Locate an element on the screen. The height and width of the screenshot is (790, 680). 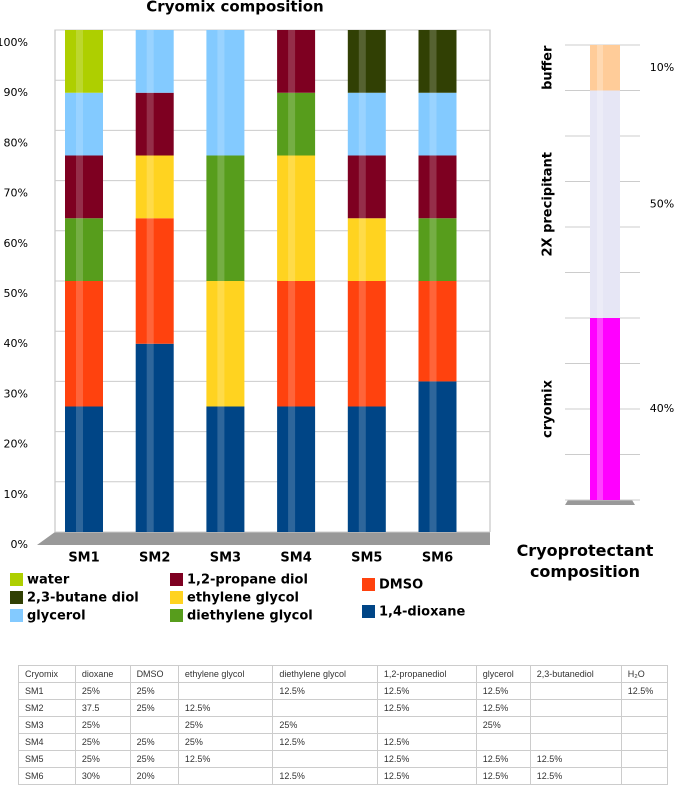
legend-label: diethylene glycol is located at coordinates (250, 616).